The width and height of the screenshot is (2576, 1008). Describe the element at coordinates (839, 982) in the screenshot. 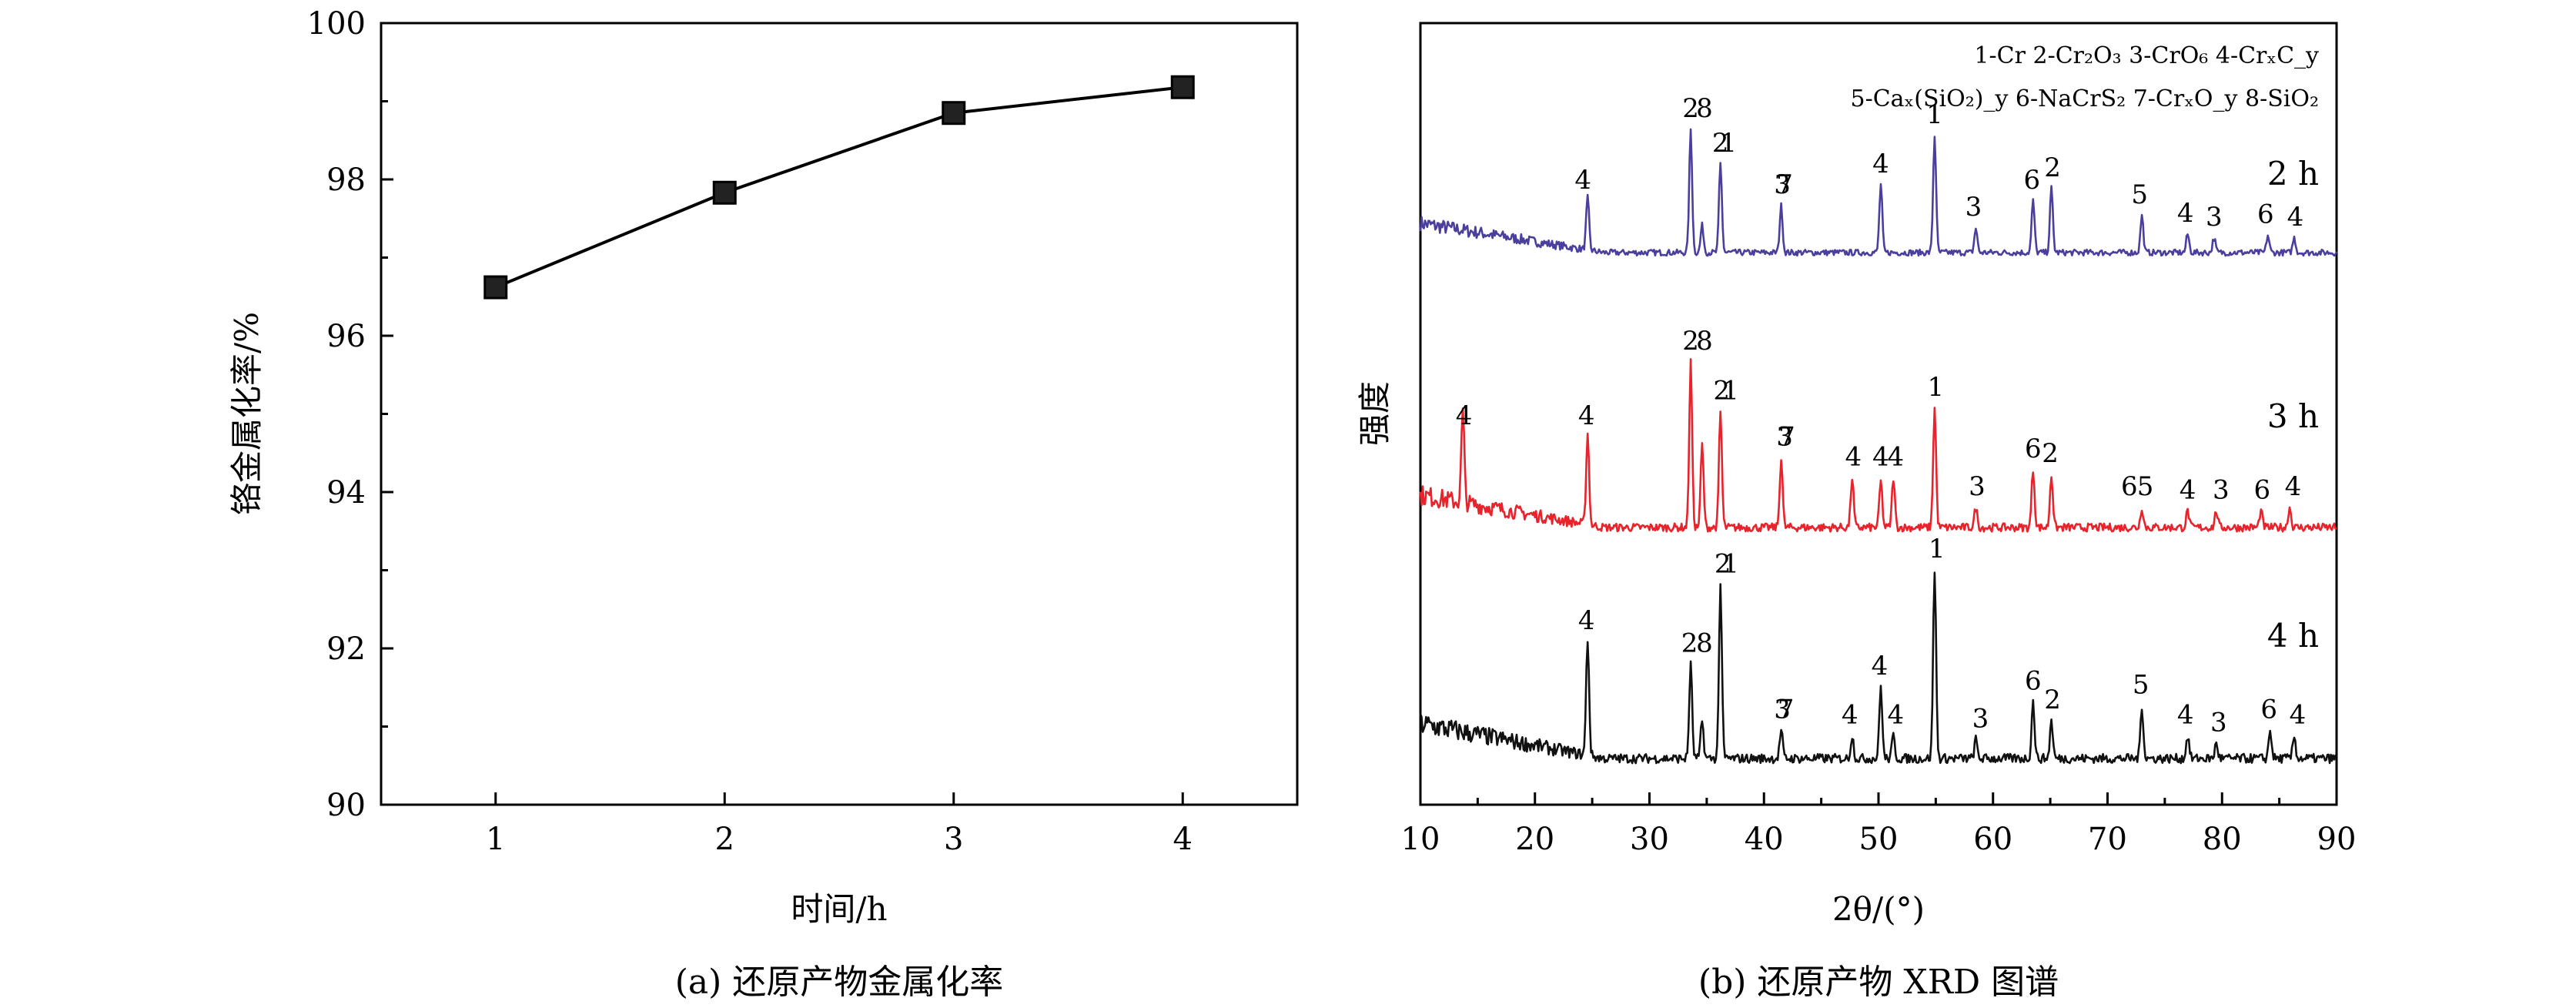

I see `caption-a: (a) 还原产物金属化率` at that location.